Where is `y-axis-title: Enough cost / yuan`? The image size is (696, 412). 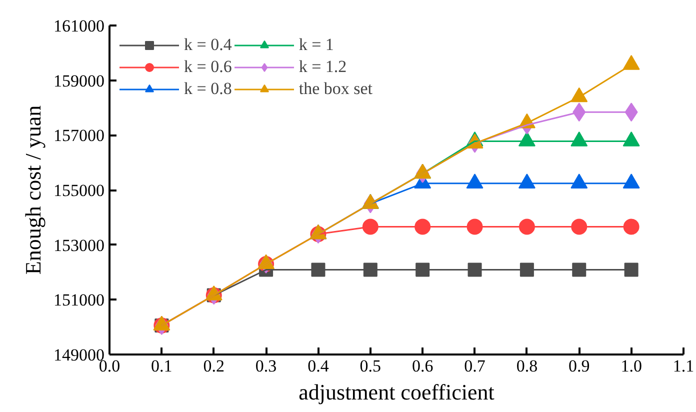 y-axis-title: Enough cost / yuan is located at coordinates (33, 190).